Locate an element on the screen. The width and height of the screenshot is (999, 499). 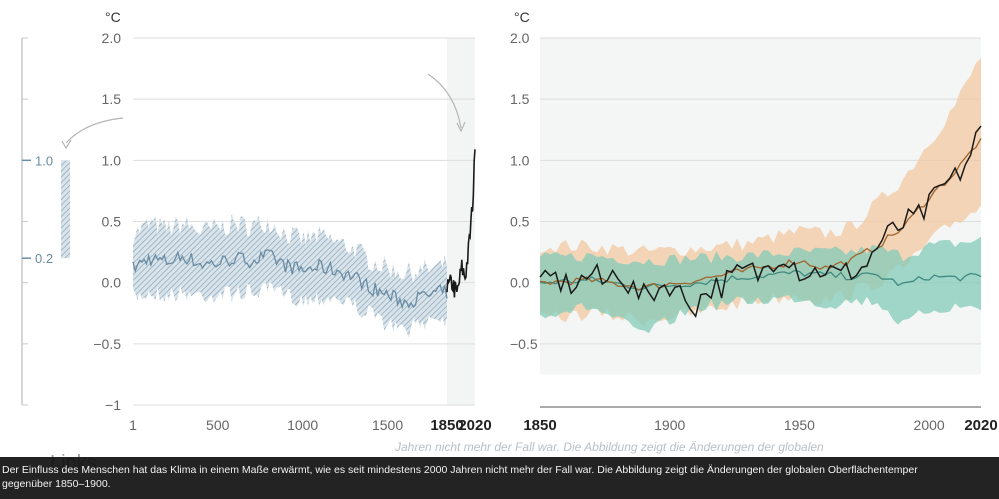
left-y-tick-label: −1 is located at coordinates (113, 405).